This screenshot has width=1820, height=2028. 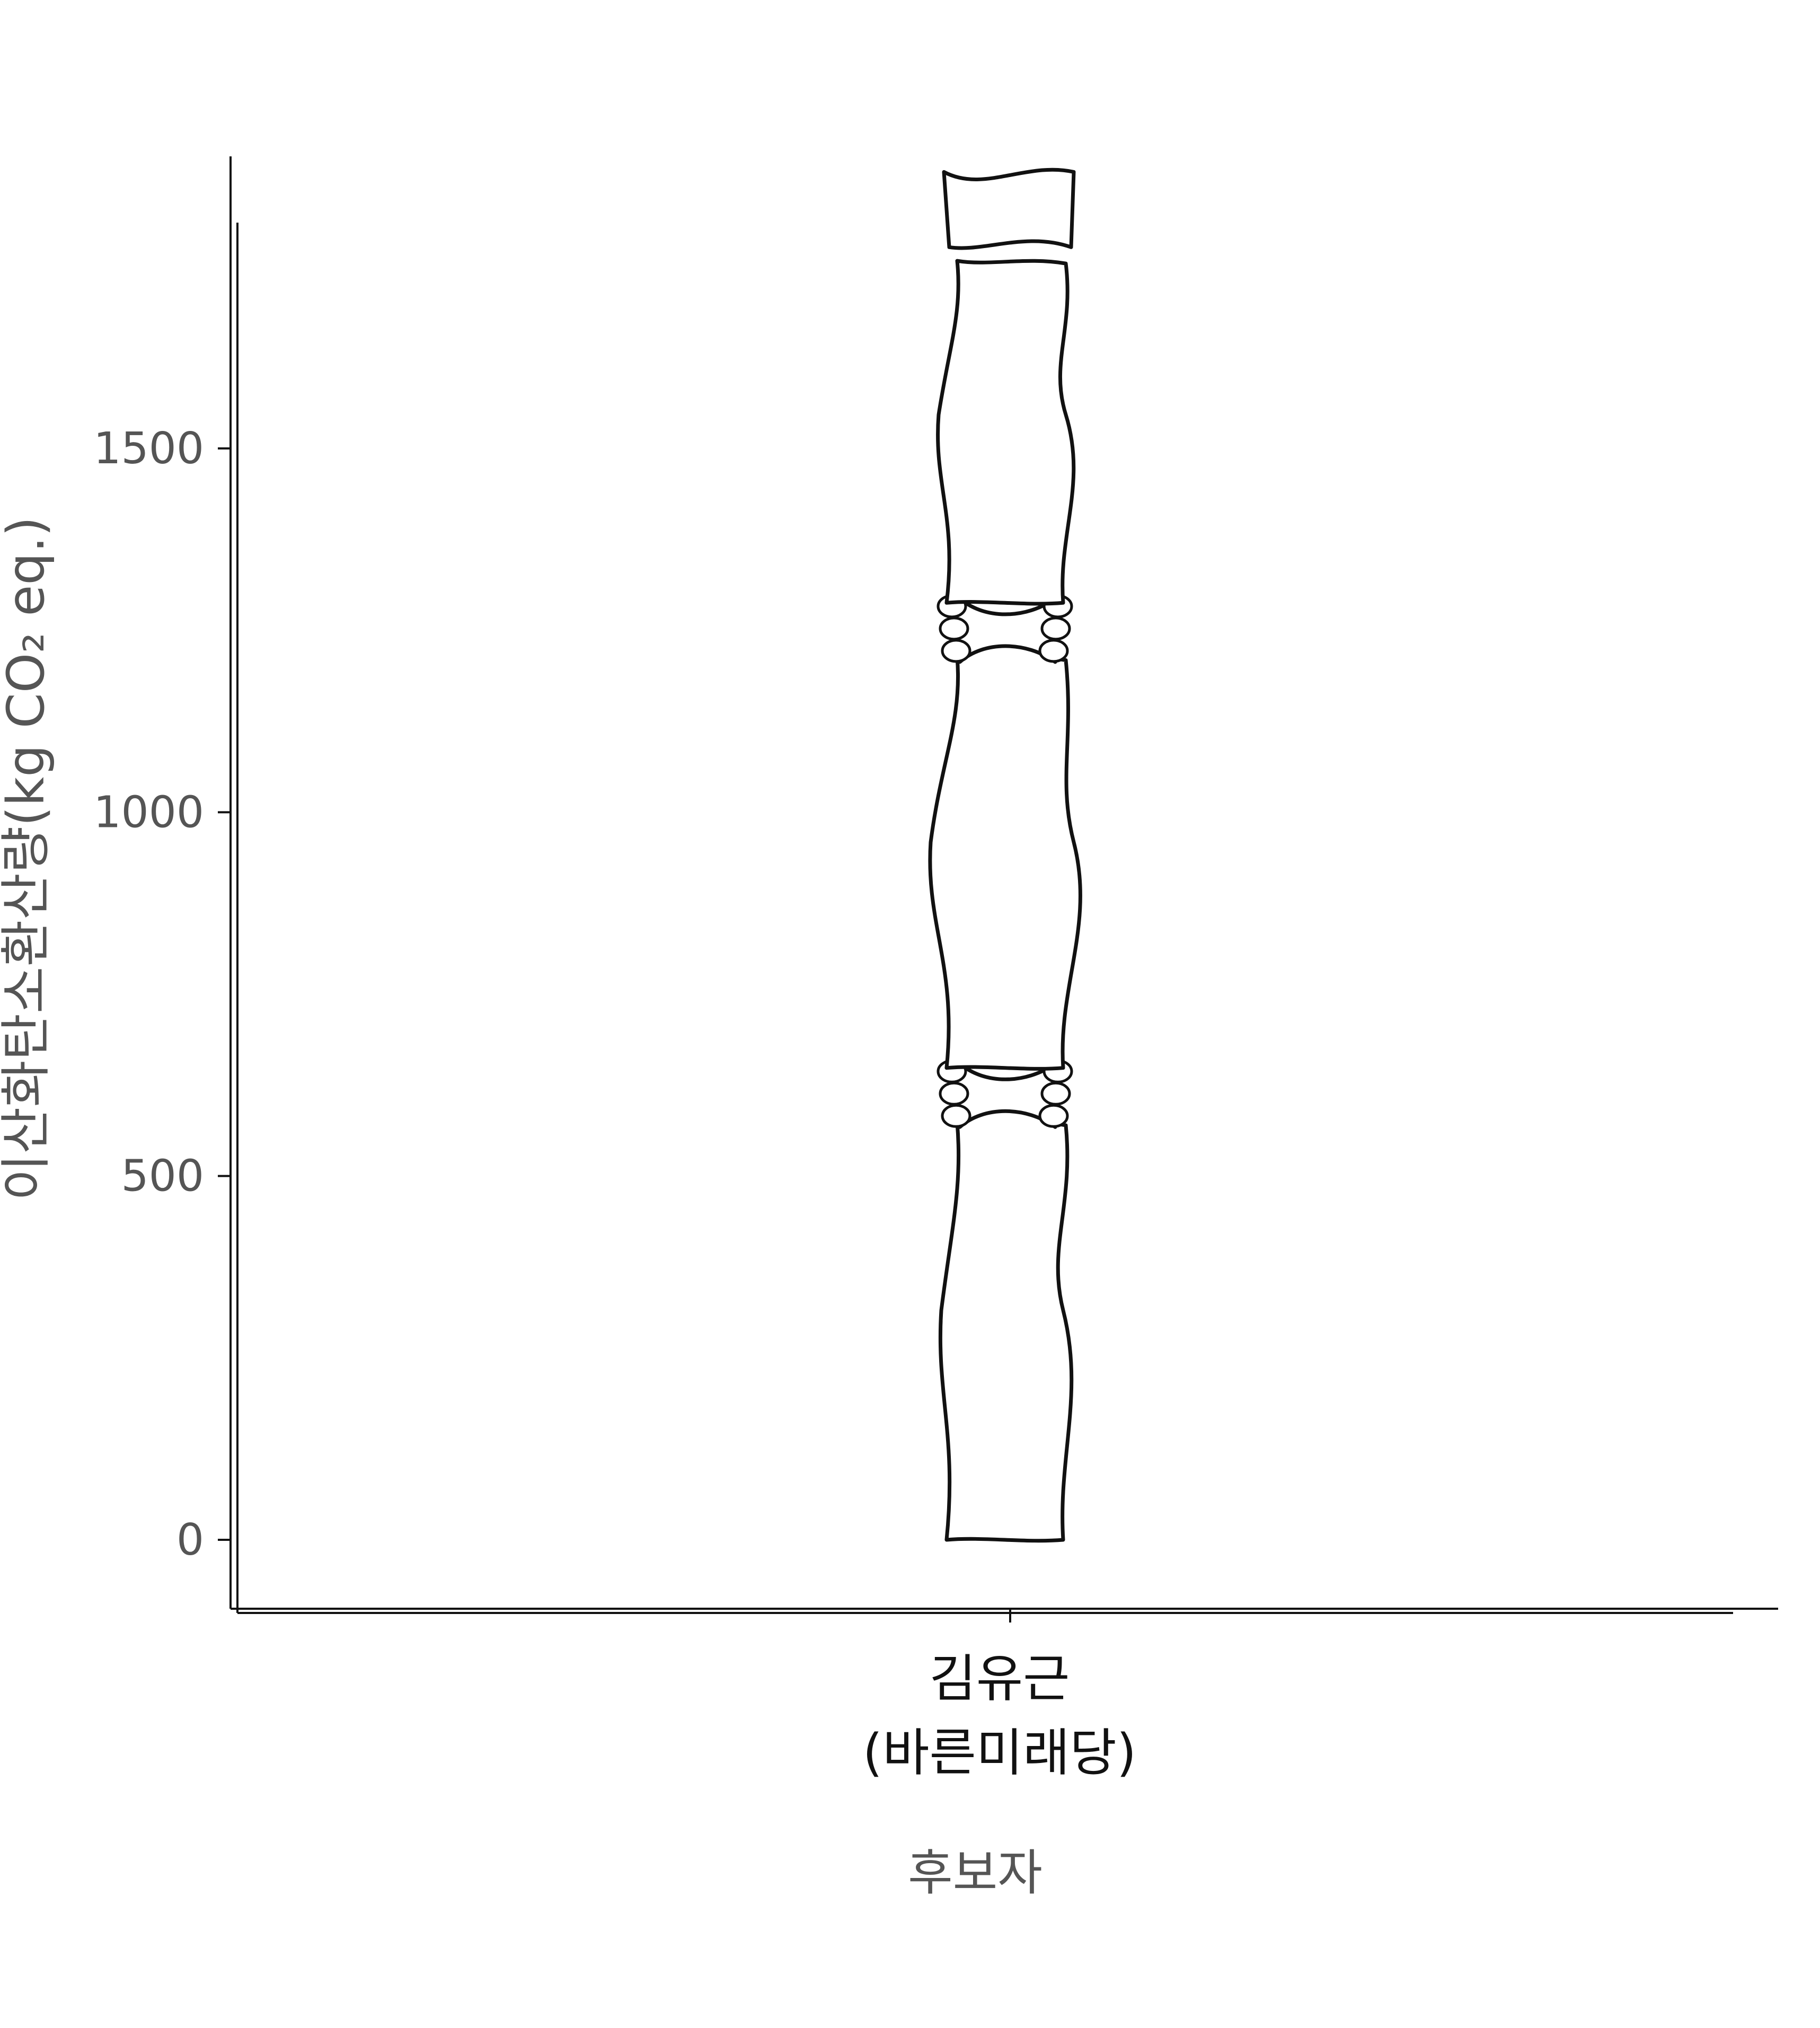 I want to click on bars, so click(x=1005, y=855).